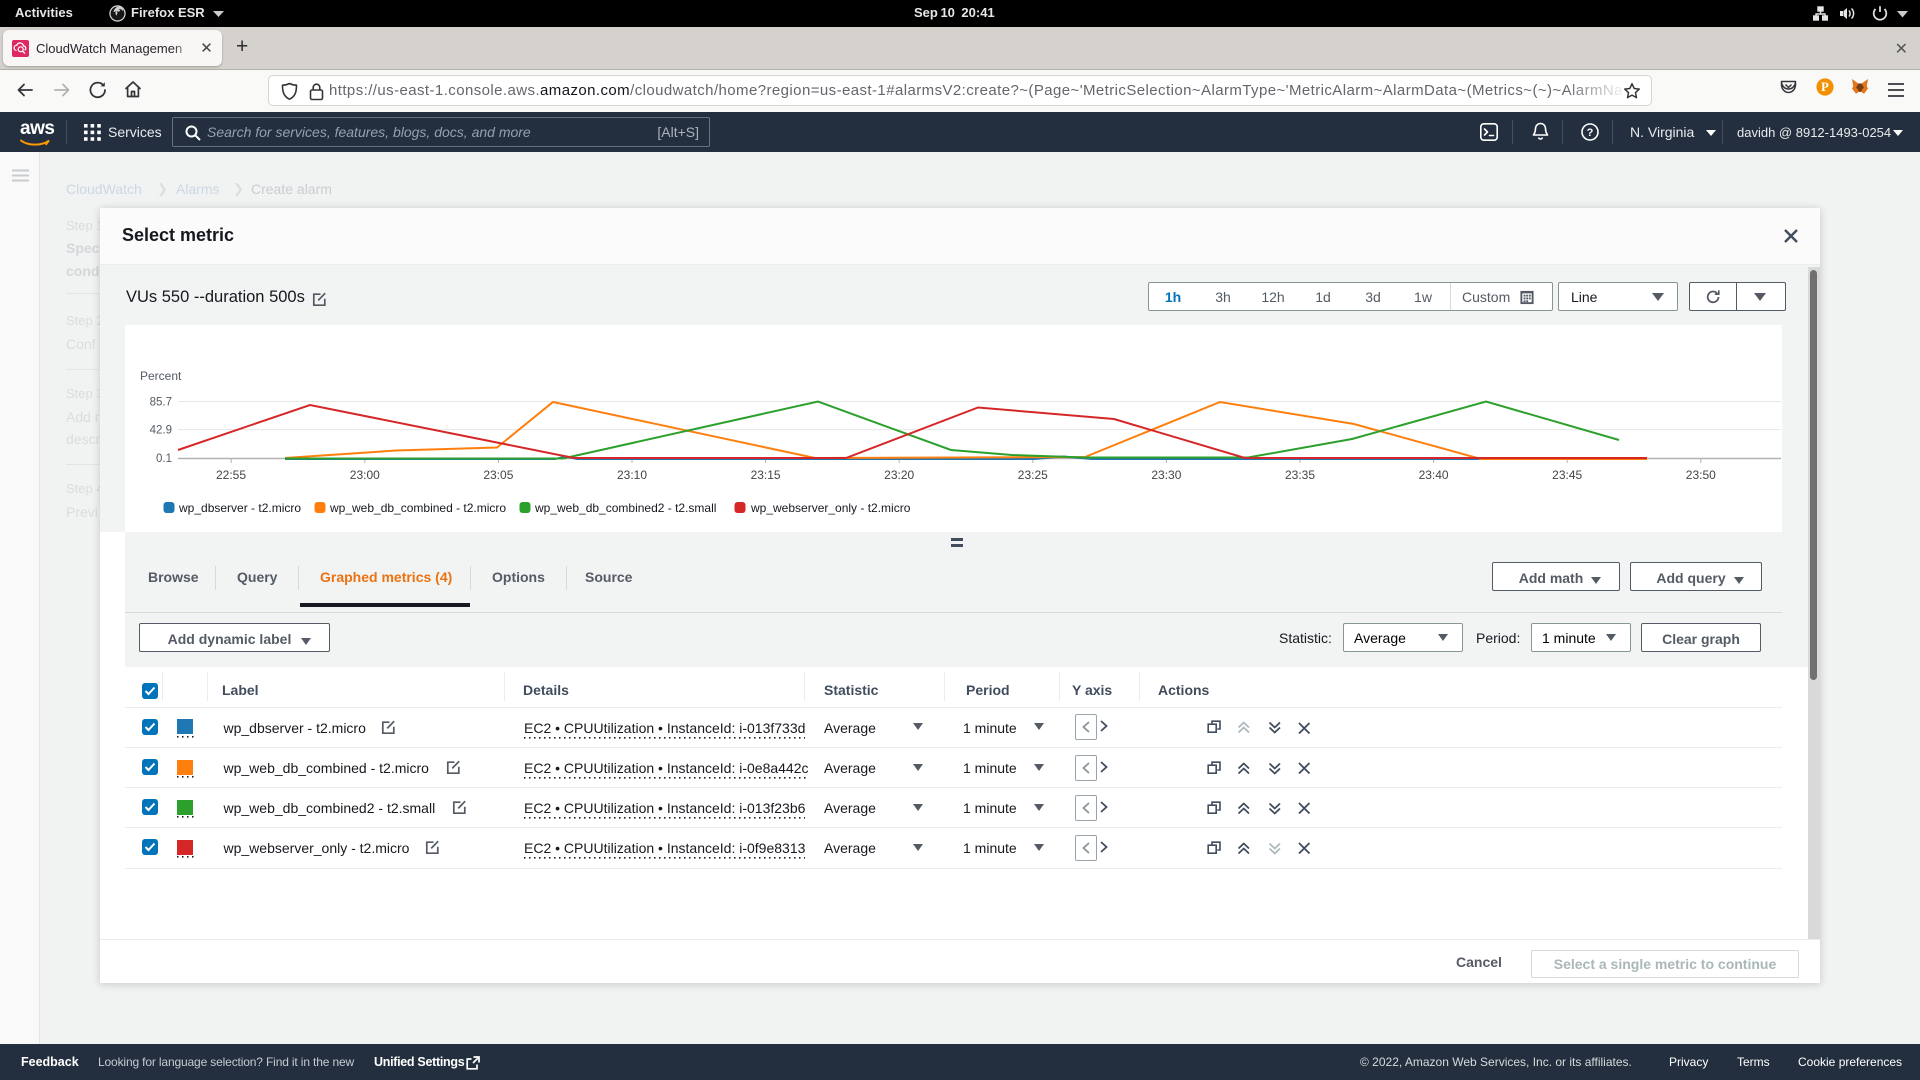  What do you see at coordinates (632, 475) in the screenshot?
I see `svg-text: 23:10` at bounding box center [632, 475].